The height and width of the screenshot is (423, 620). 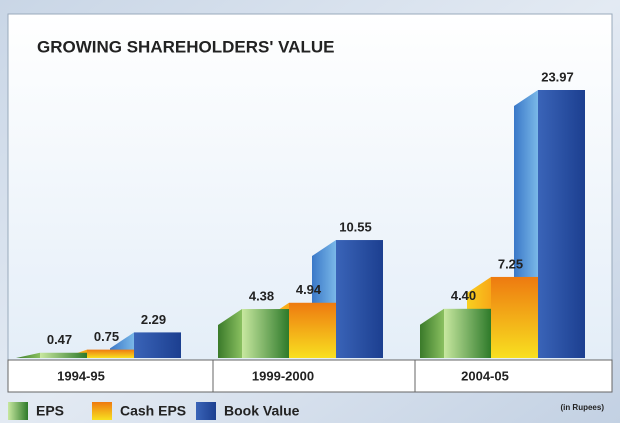 What do you see at coordinates (463, 295) in the screenshot?
I see `value-label: 4.40` at bounding box center [463, 295].